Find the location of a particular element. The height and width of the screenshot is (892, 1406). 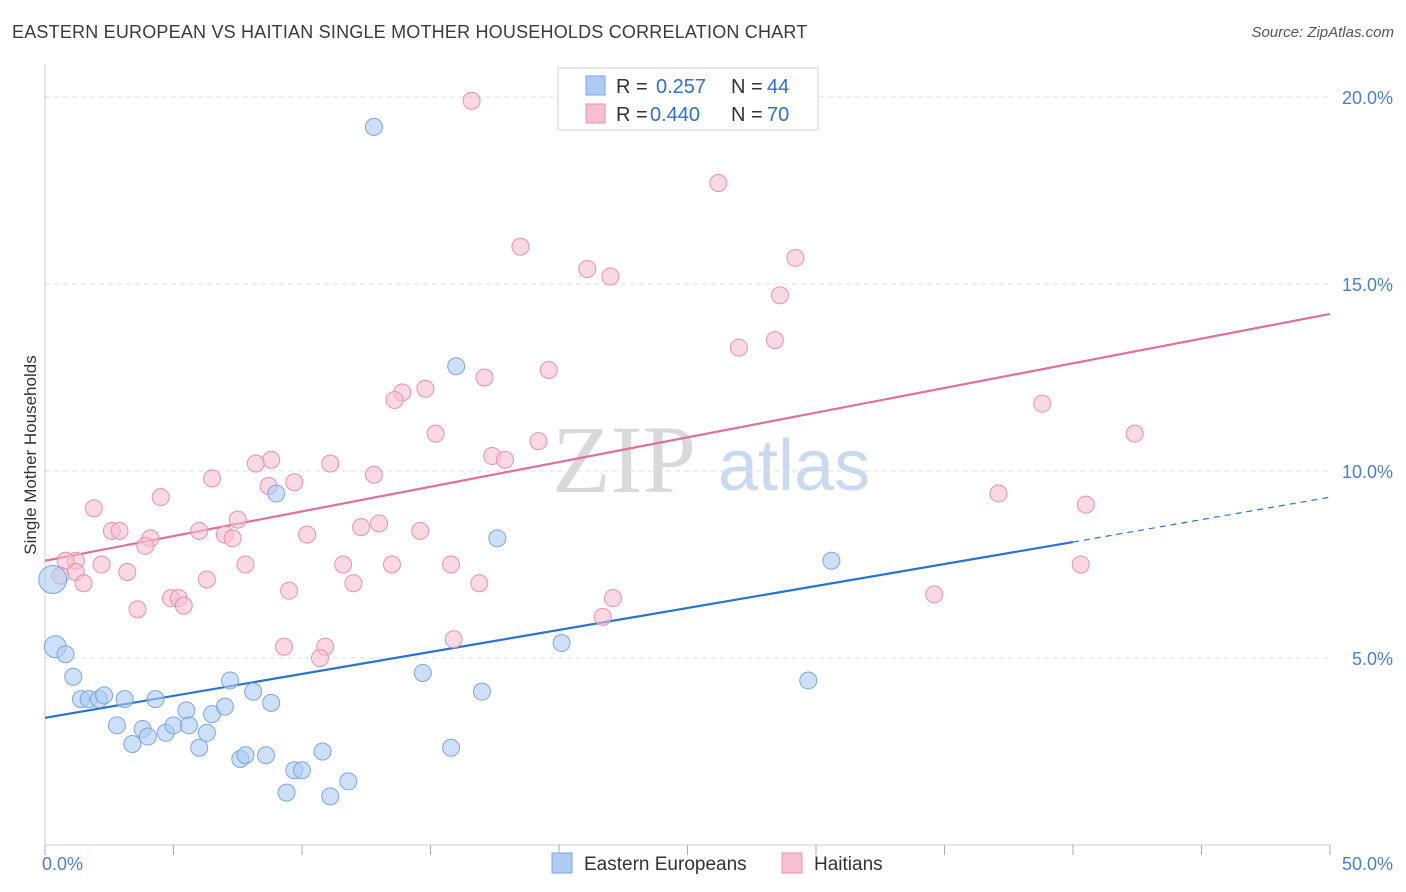

legend-r-label-1: R = is located at coordinates (632, 87).